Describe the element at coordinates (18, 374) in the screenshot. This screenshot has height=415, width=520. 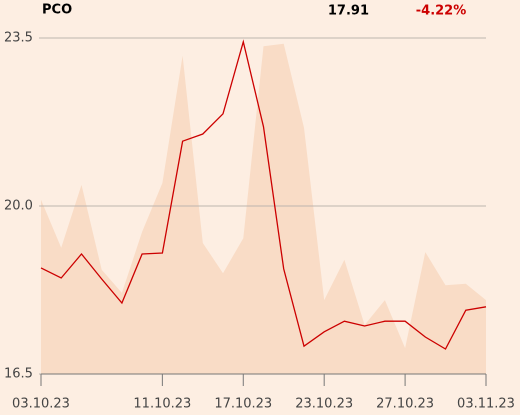
I see `y-tick-label: 16.5` at that location.